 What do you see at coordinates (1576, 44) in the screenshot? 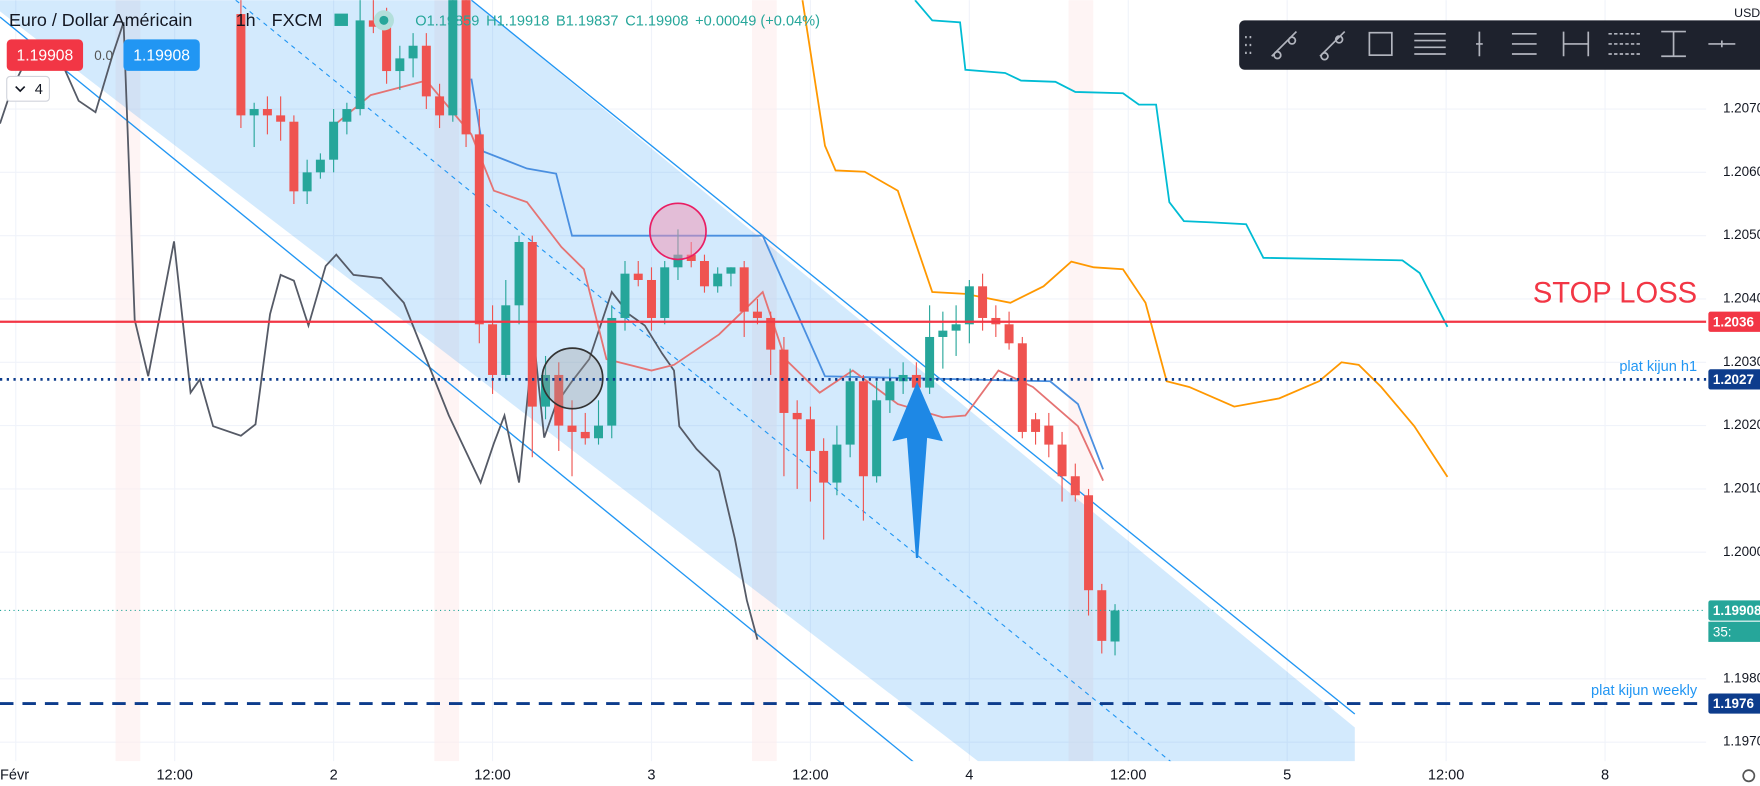
I see `tool-range` at bounding box center [1576, 44].